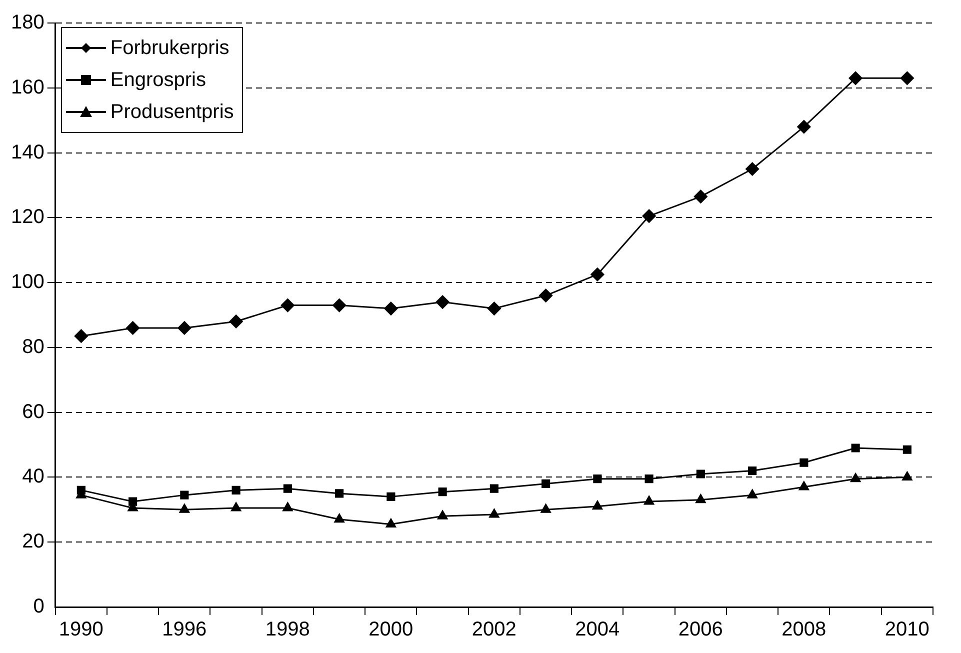  I want to click on legend-label: Engrospris, so click(158, 80).